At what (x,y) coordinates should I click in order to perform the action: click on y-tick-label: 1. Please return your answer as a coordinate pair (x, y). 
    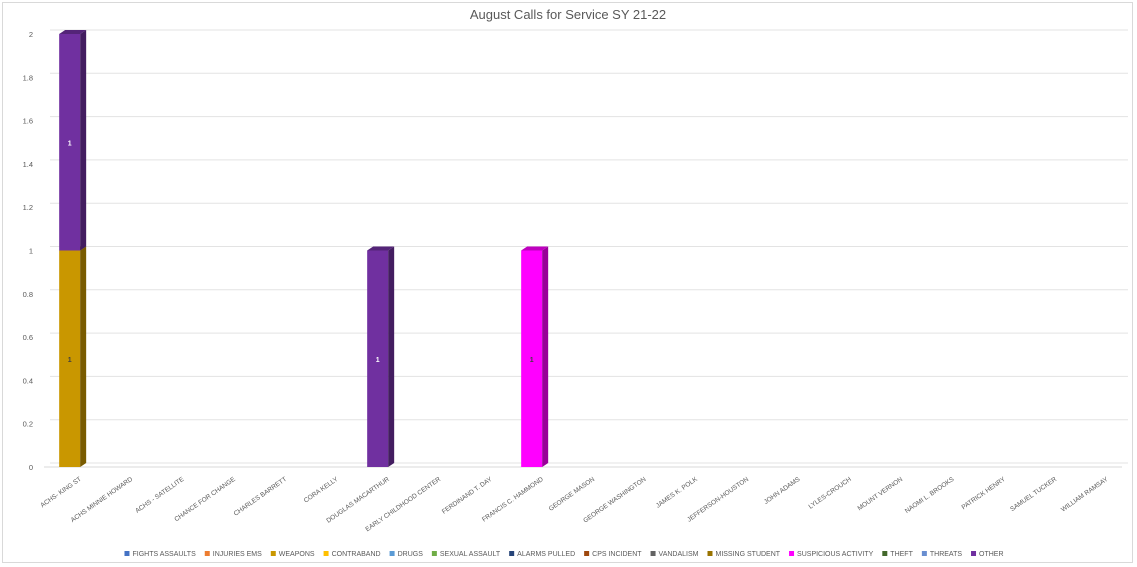
    Looking at the image, I should click on (31, 251).